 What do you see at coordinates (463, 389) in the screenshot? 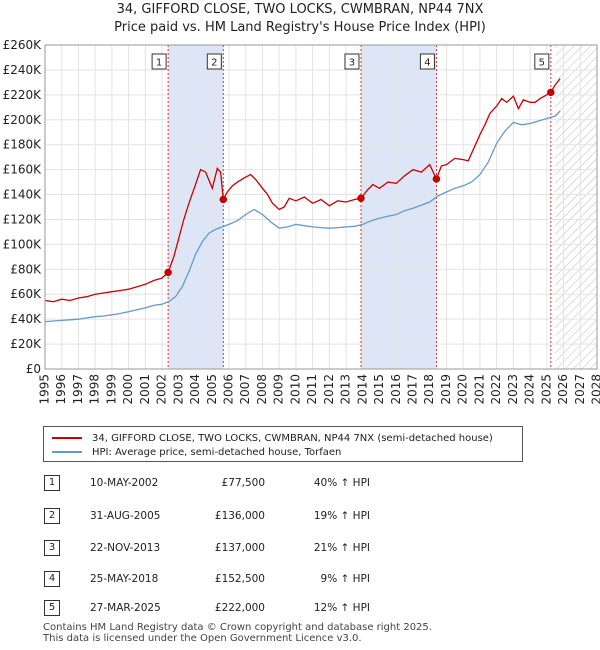
I see `x-tick-label: 2020` at bounding box center [463, 389].